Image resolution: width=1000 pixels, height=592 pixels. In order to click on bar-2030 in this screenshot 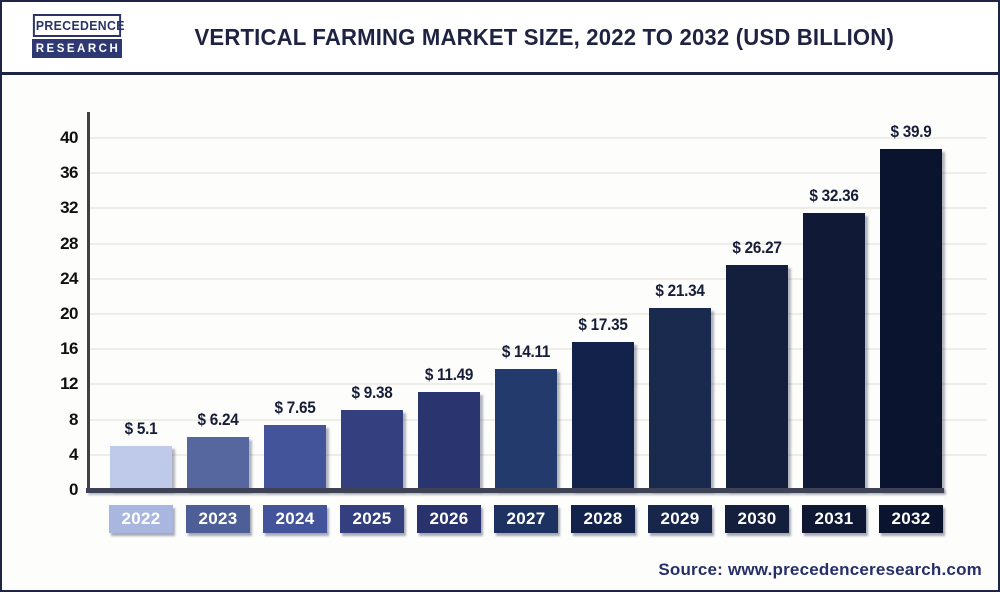, I will do `click(757, 377)`.